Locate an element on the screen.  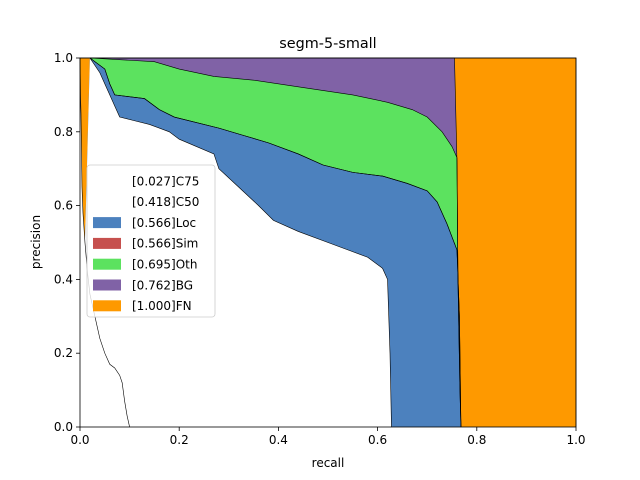
legend-label: [0.695]Oth is located at coordinates (164, 265).